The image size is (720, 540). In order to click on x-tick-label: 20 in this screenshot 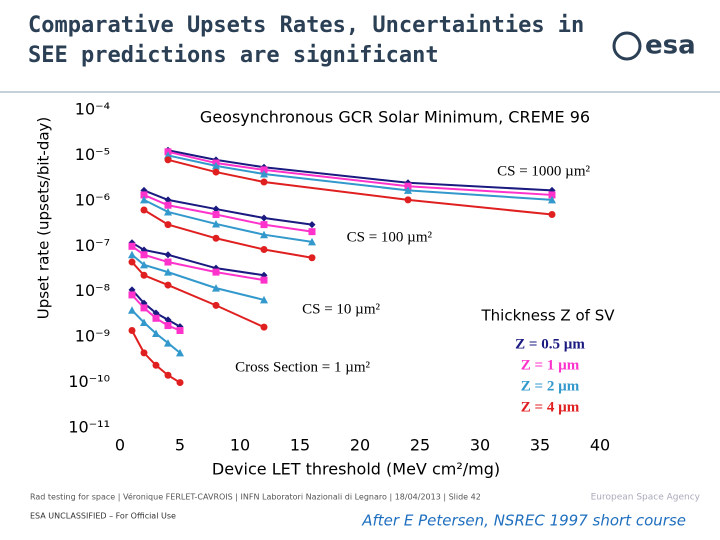, I will do `click(360, 445)`.